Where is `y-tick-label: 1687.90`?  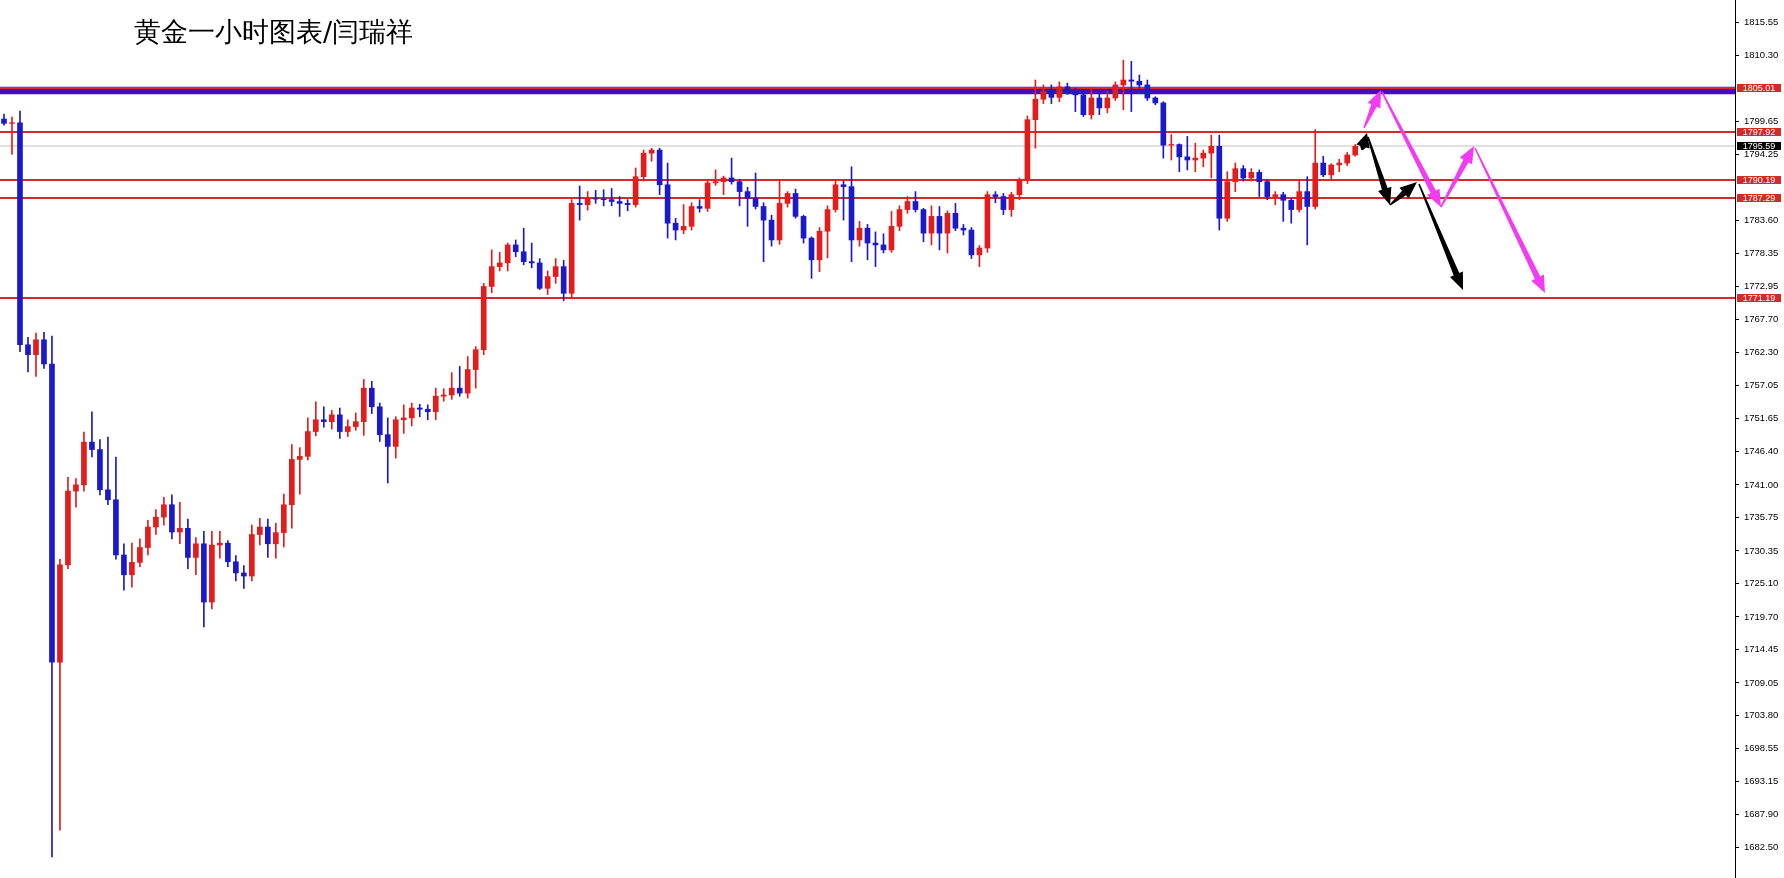
y-tick-label: 1687.90 is located at coordinates (1761, 813).